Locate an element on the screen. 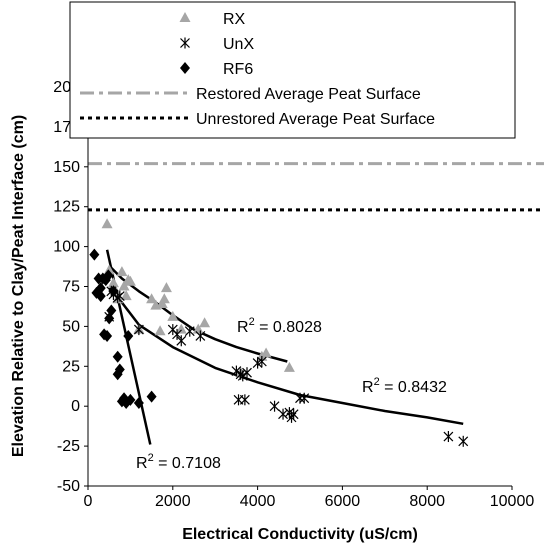 The image size is (544, 548). restored-average-peat-surface-legend-label: Restored Average Peat Surface is located at coordinates (308, 94).